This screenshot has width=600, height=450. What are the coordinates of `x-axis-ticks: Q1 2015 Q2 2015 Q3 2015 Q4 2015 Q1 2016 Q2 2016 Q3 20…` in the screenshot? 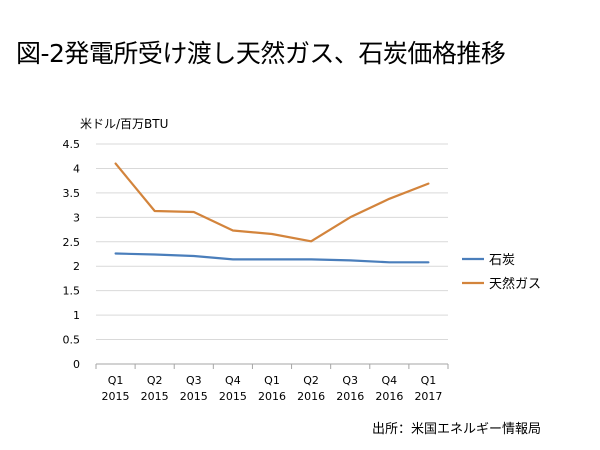 It's located at (272, 383).